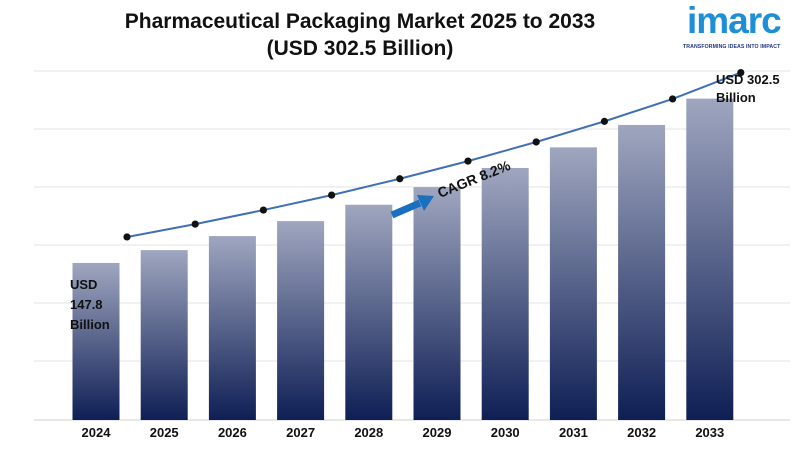  I want to click on cagr-arrow-head, so click(425, 203).